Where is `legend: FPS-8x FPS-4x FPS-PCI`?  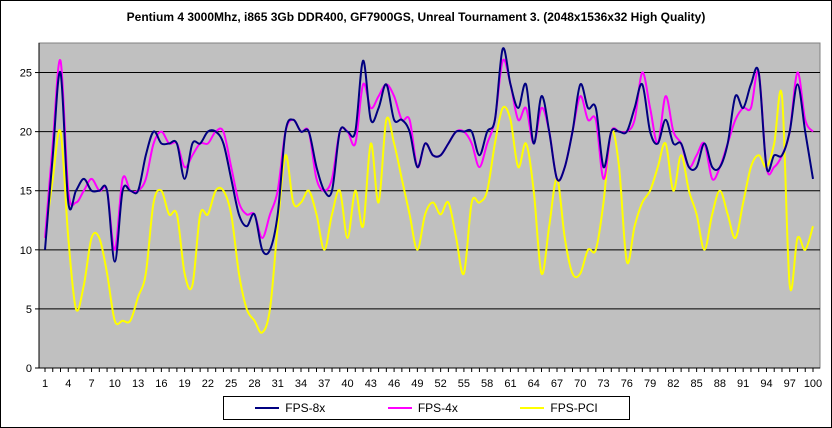 legend: FPS-8x FPS-4x FPS-PCI is located at coordinates (426, 408).